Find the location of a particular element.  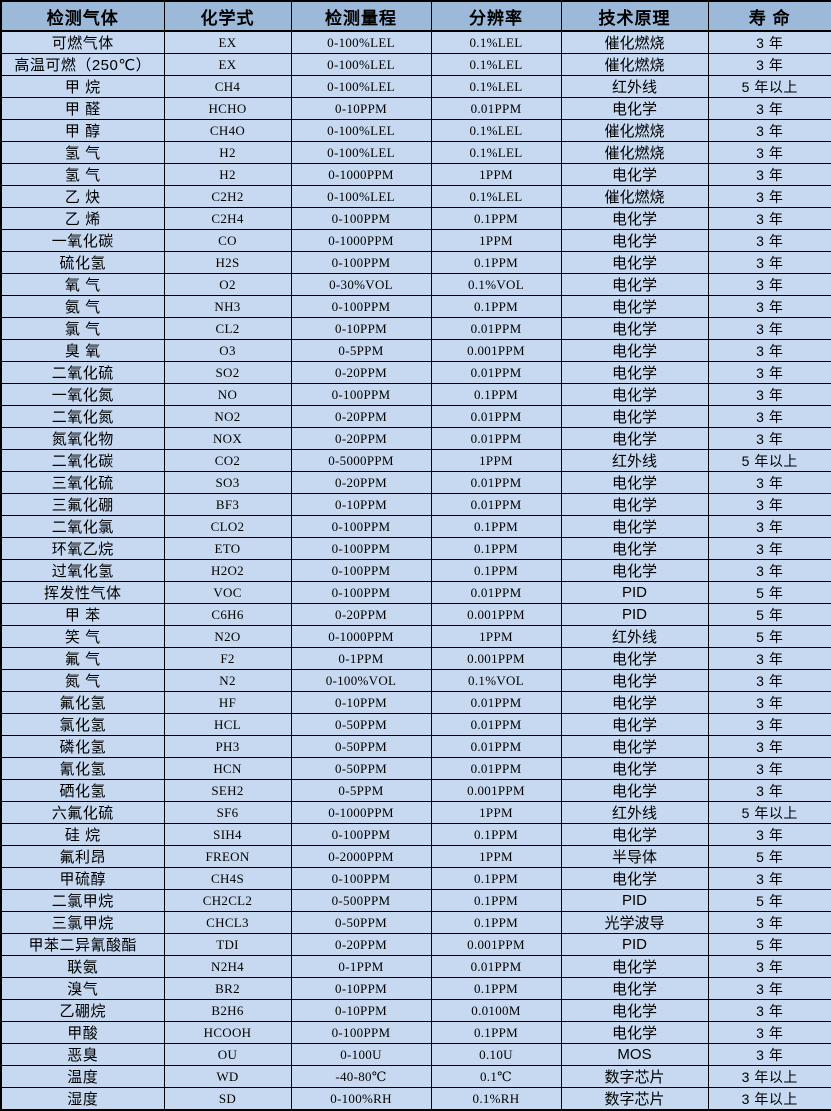

table-row: 溴气 BR2 0-10PPM 0.1PPM 电化学 3 年 is located at coordinates (415, 988).